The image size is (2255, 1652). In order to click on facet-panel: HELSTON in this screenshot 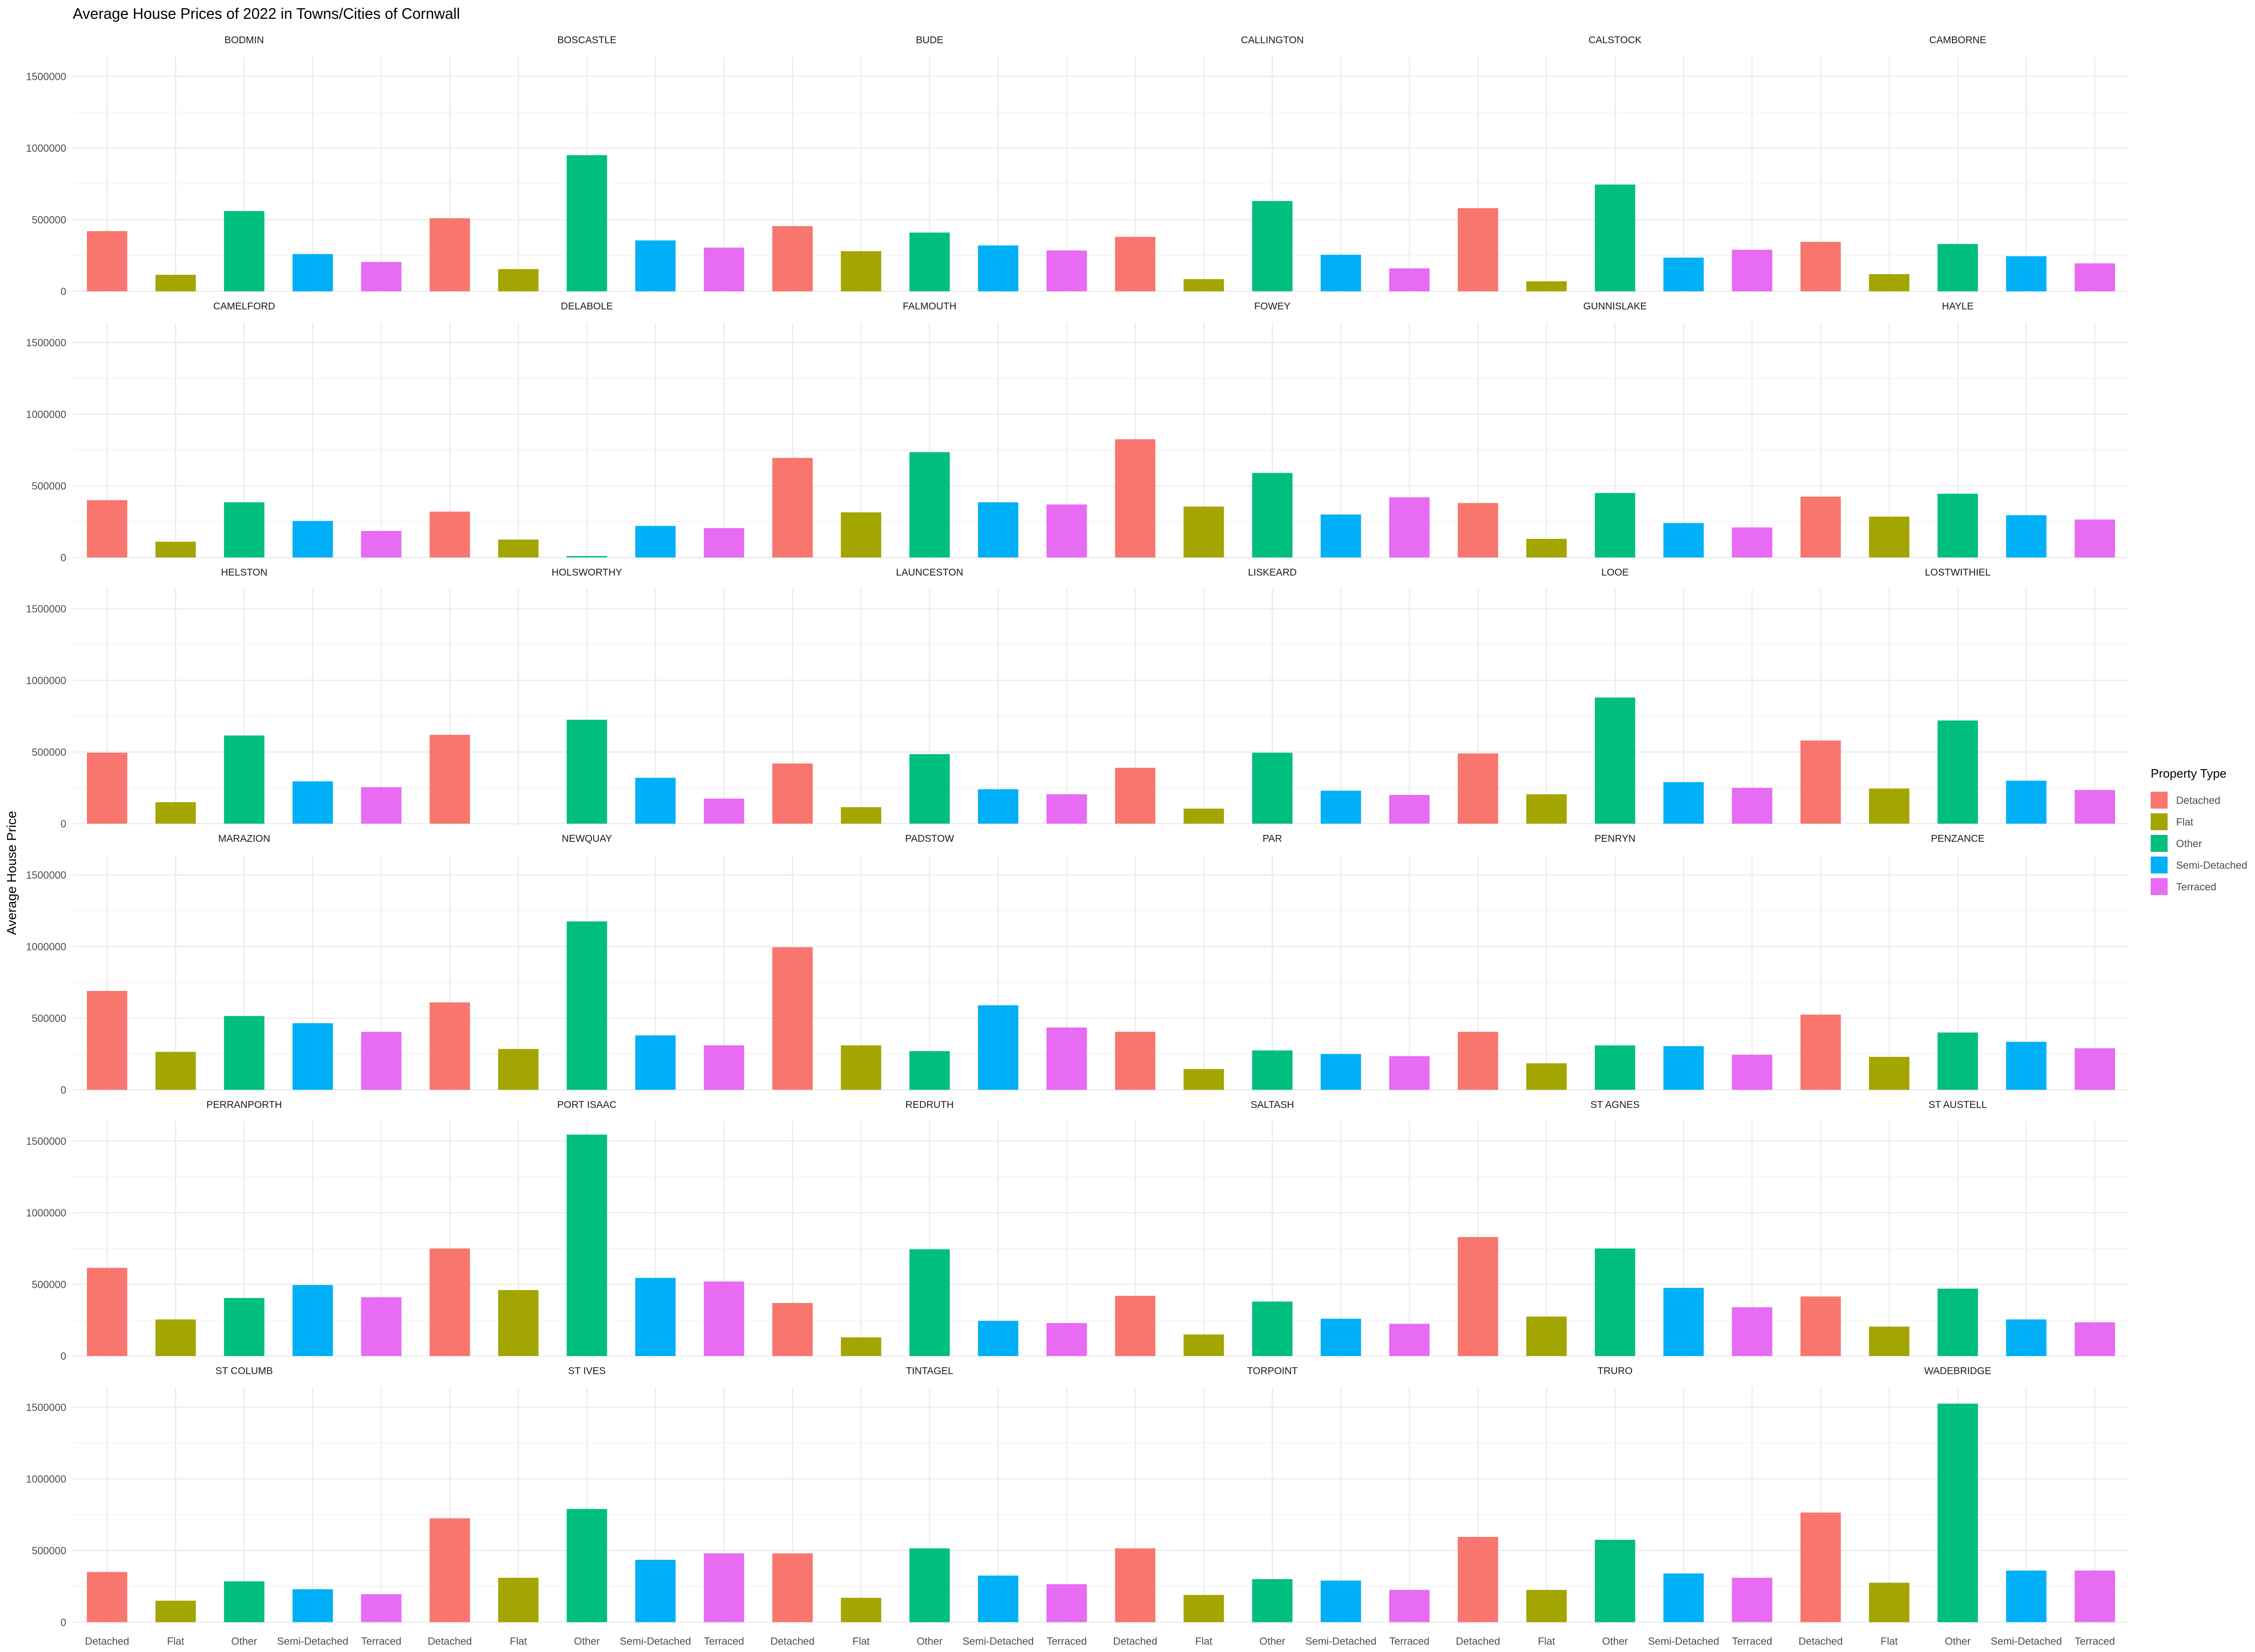, I will do `click(244, 696)`.